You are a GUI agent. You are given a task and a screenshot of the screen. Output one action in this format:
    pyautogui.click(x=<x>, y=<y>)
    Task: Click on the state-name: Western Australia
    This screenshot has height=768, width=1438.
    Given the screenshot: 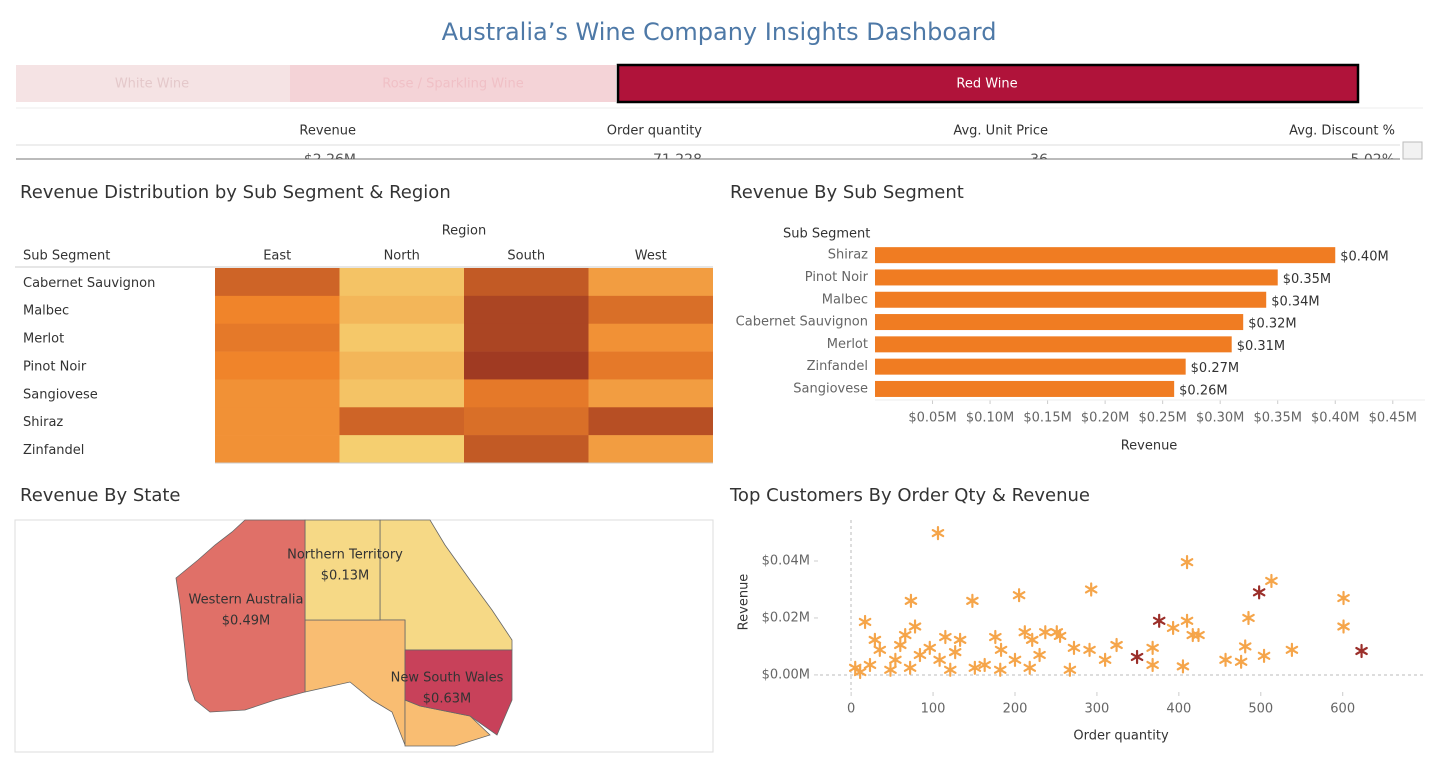 What is the action you would take?
    pyautogui.click(x=246, y=600)
    